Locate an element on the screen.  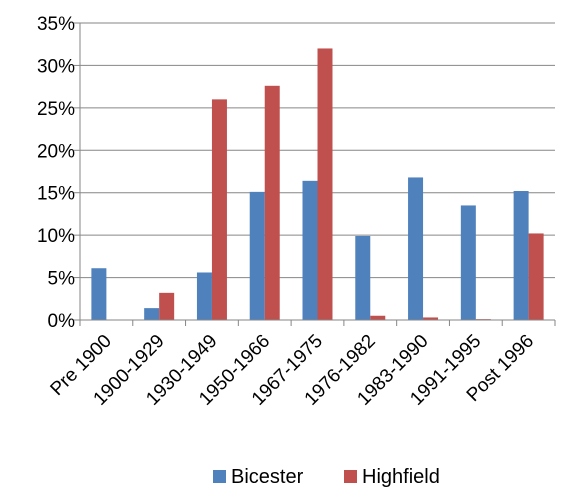
y-tick-label: 30% is located at coordinates (56, 66).